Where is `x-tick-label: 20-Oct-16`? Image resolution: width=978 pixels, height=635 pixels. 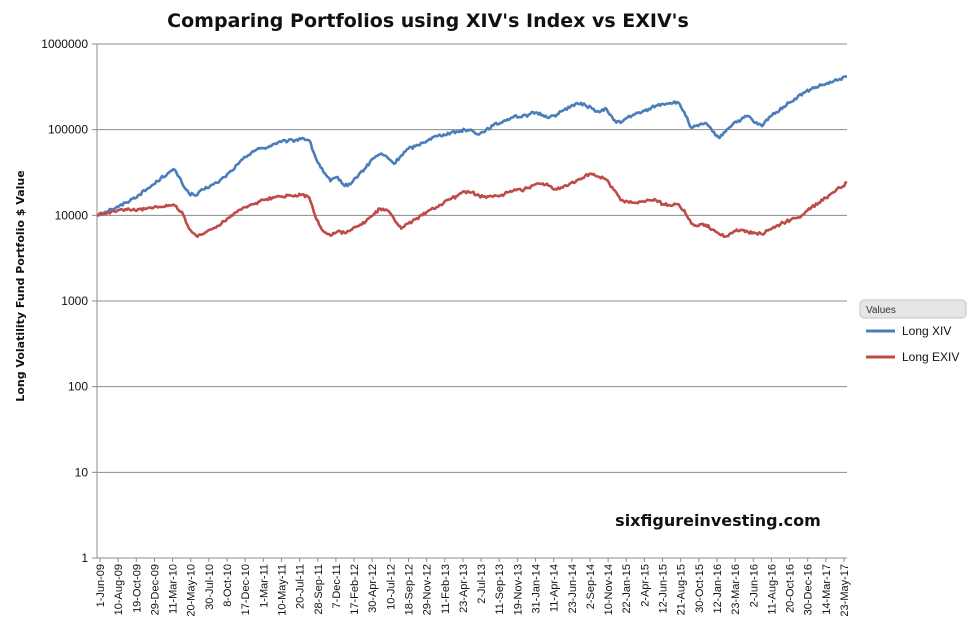 x-tick-label: 20-Oct-16 is located at coordinates (791, 588).